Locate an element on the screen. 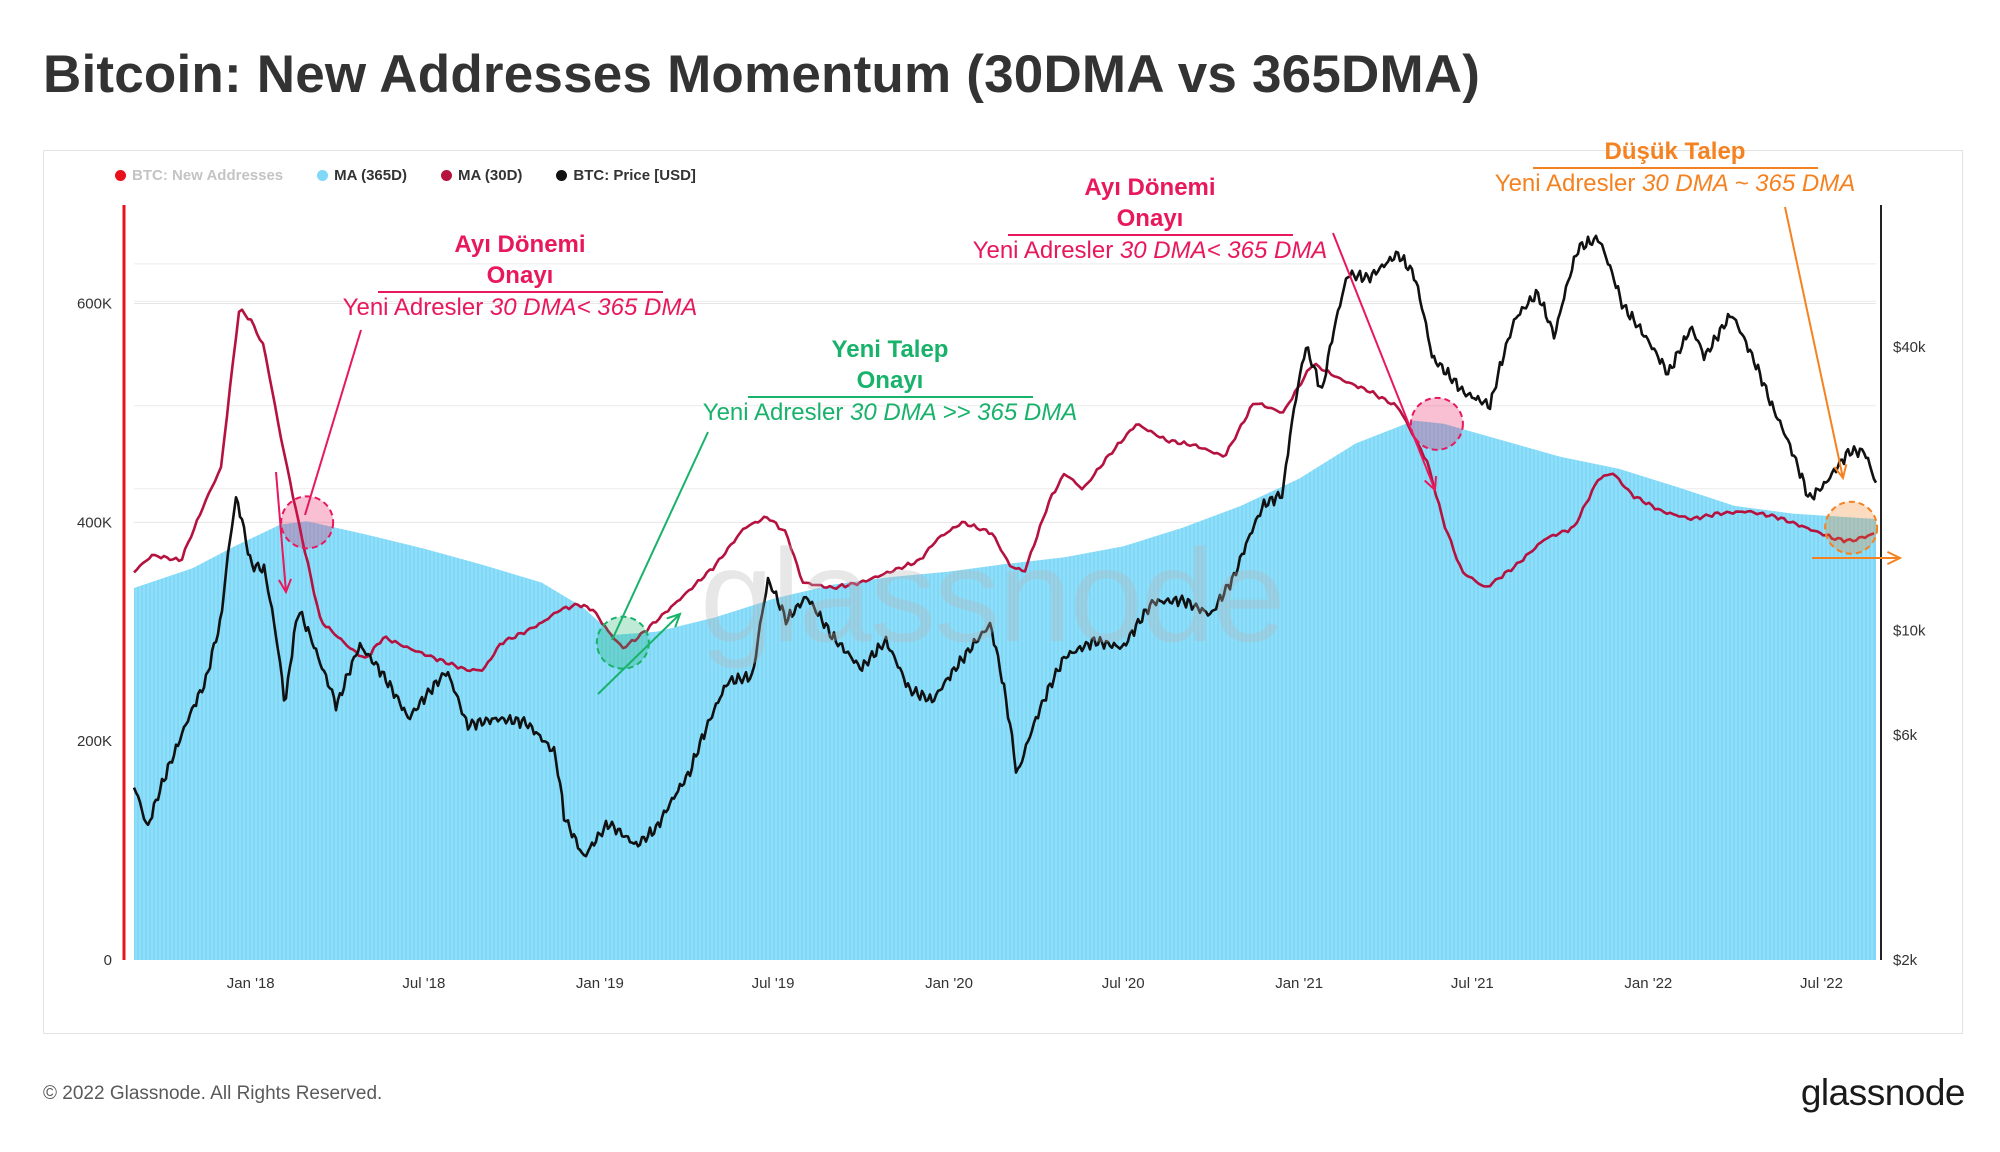 The image size is (2000, 1152). annotation-demand-rule is located at coordinates (890, 397).